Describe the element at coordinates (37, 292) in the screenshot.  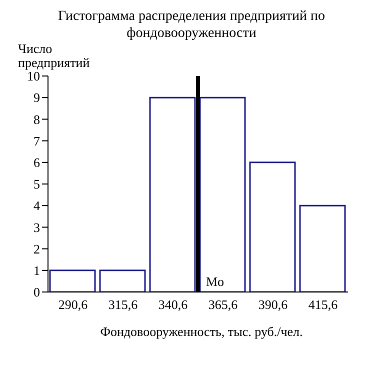
I see `y-tick-label: 0` at that location.